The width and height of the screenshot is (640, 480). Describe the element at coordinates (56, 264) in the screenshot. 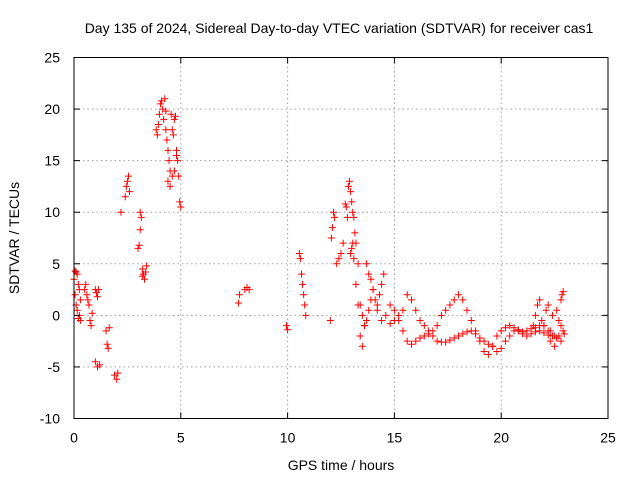

I see `y-tick-label: 5` at that location.